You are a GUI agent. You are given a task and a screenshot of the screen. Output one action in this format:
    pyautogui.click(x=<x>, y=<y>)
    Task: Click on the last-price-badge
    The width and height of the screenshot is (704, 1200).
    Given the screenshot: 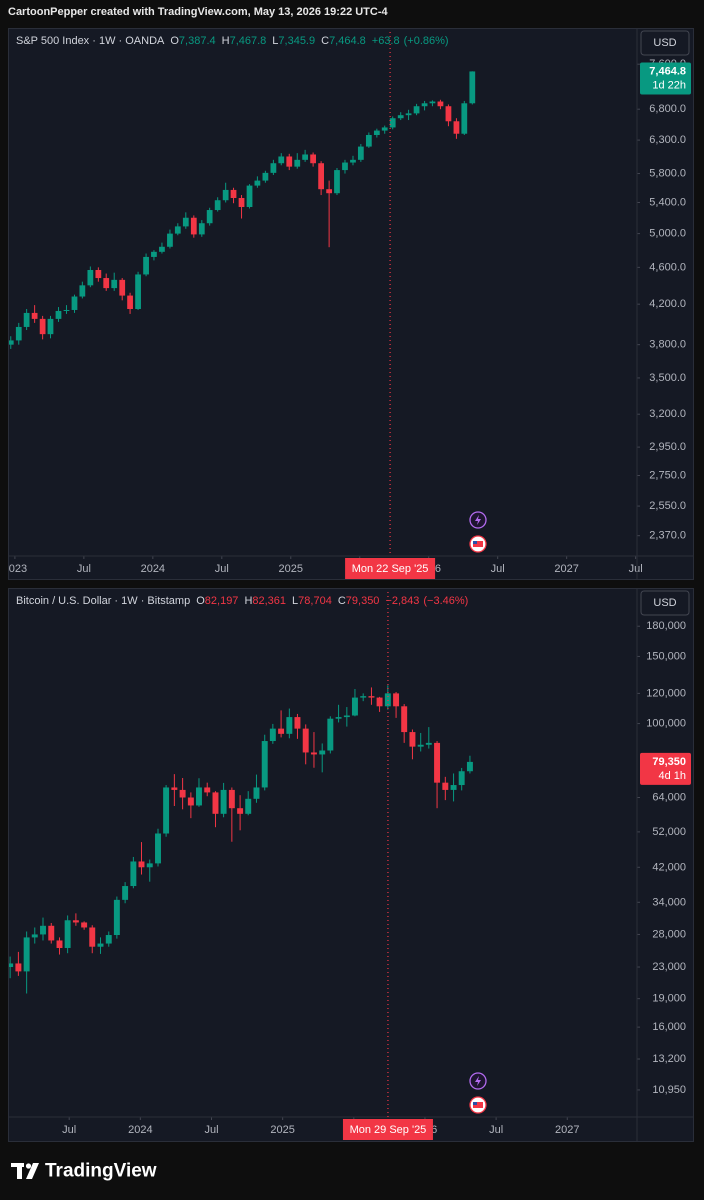 What is the action you would take?
    pyautogui.click(x=665, y=768)
    